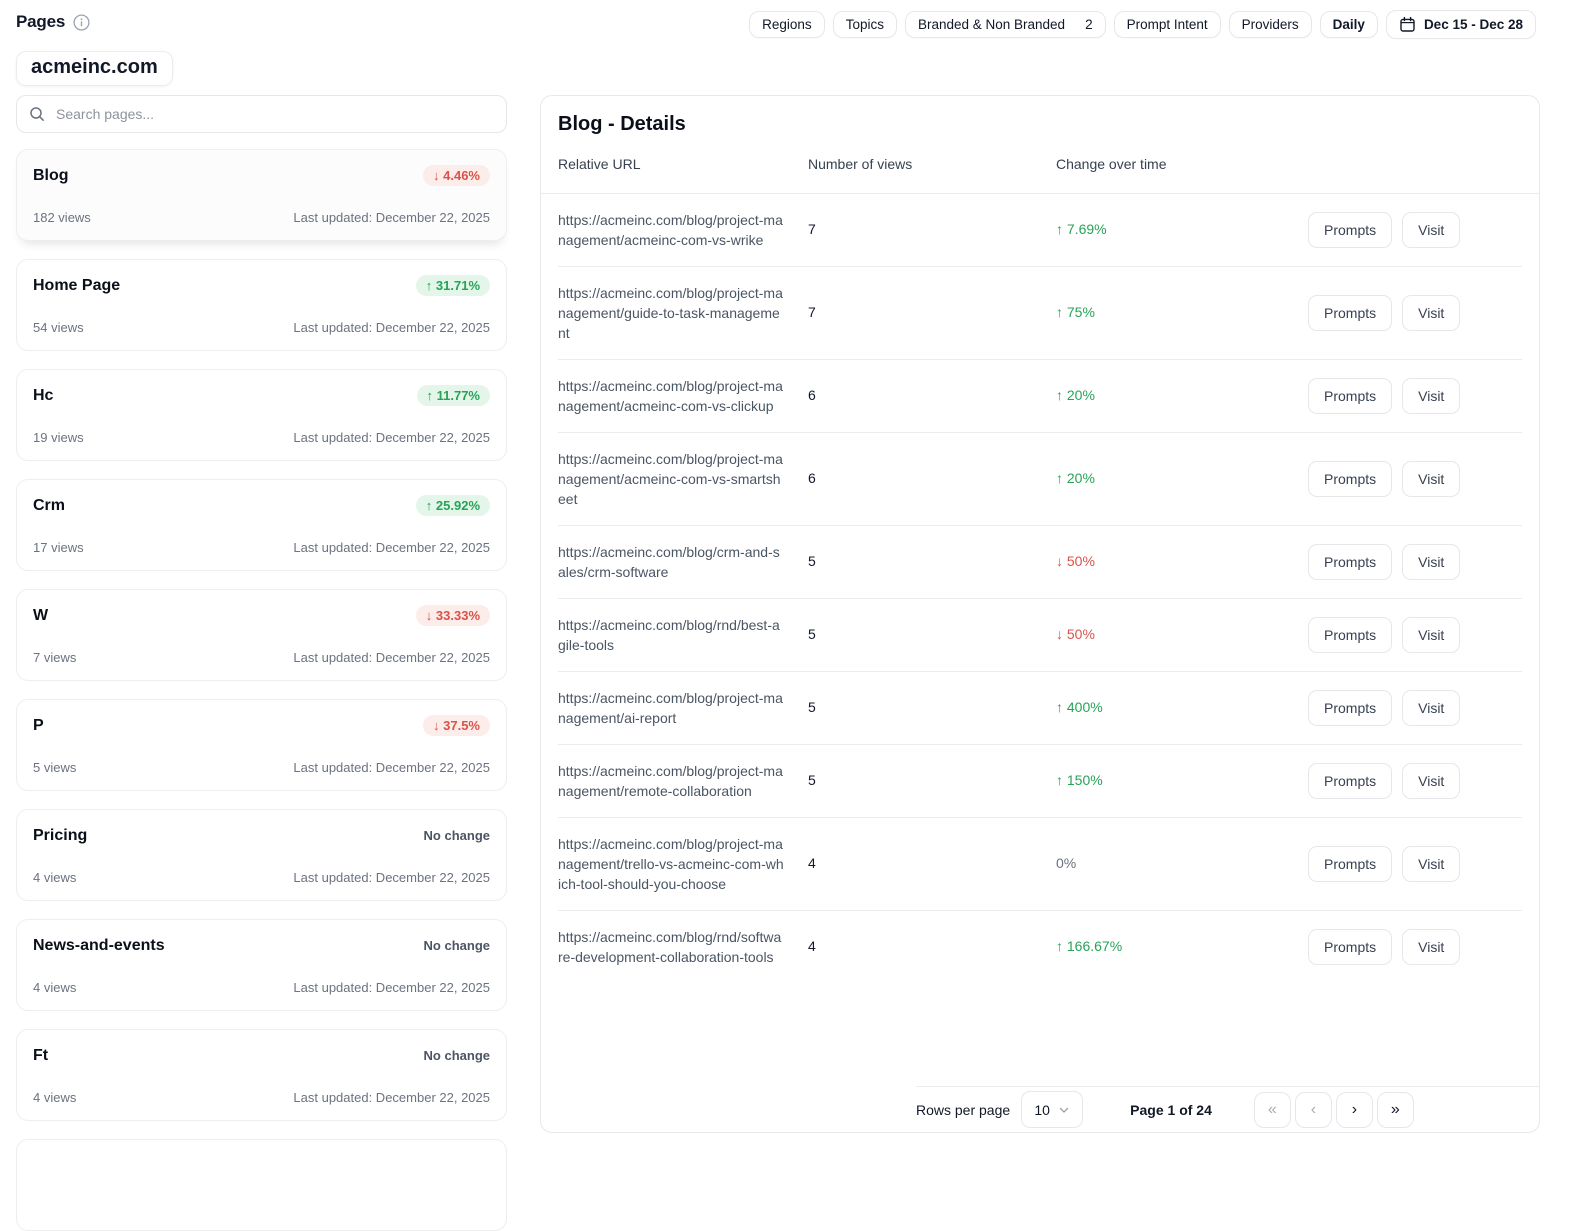 This screenshot has width=1578, height=1231. Describe the element at coordinates (864, 24) in the screenshot. I see `topics-filter-button: Topics` at that location.